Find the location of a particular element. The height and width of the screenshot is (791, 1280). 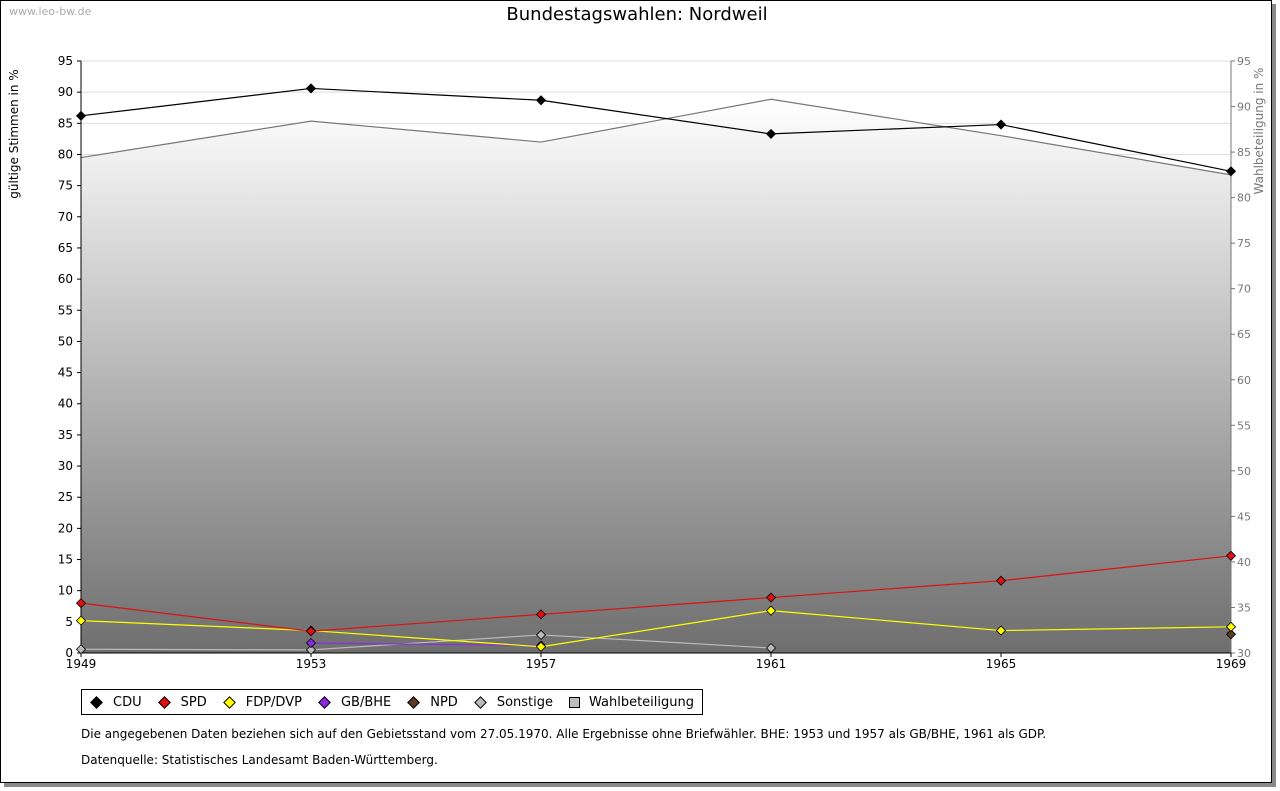

x-tick-label: 1961 is located at coordinates (771, 664).